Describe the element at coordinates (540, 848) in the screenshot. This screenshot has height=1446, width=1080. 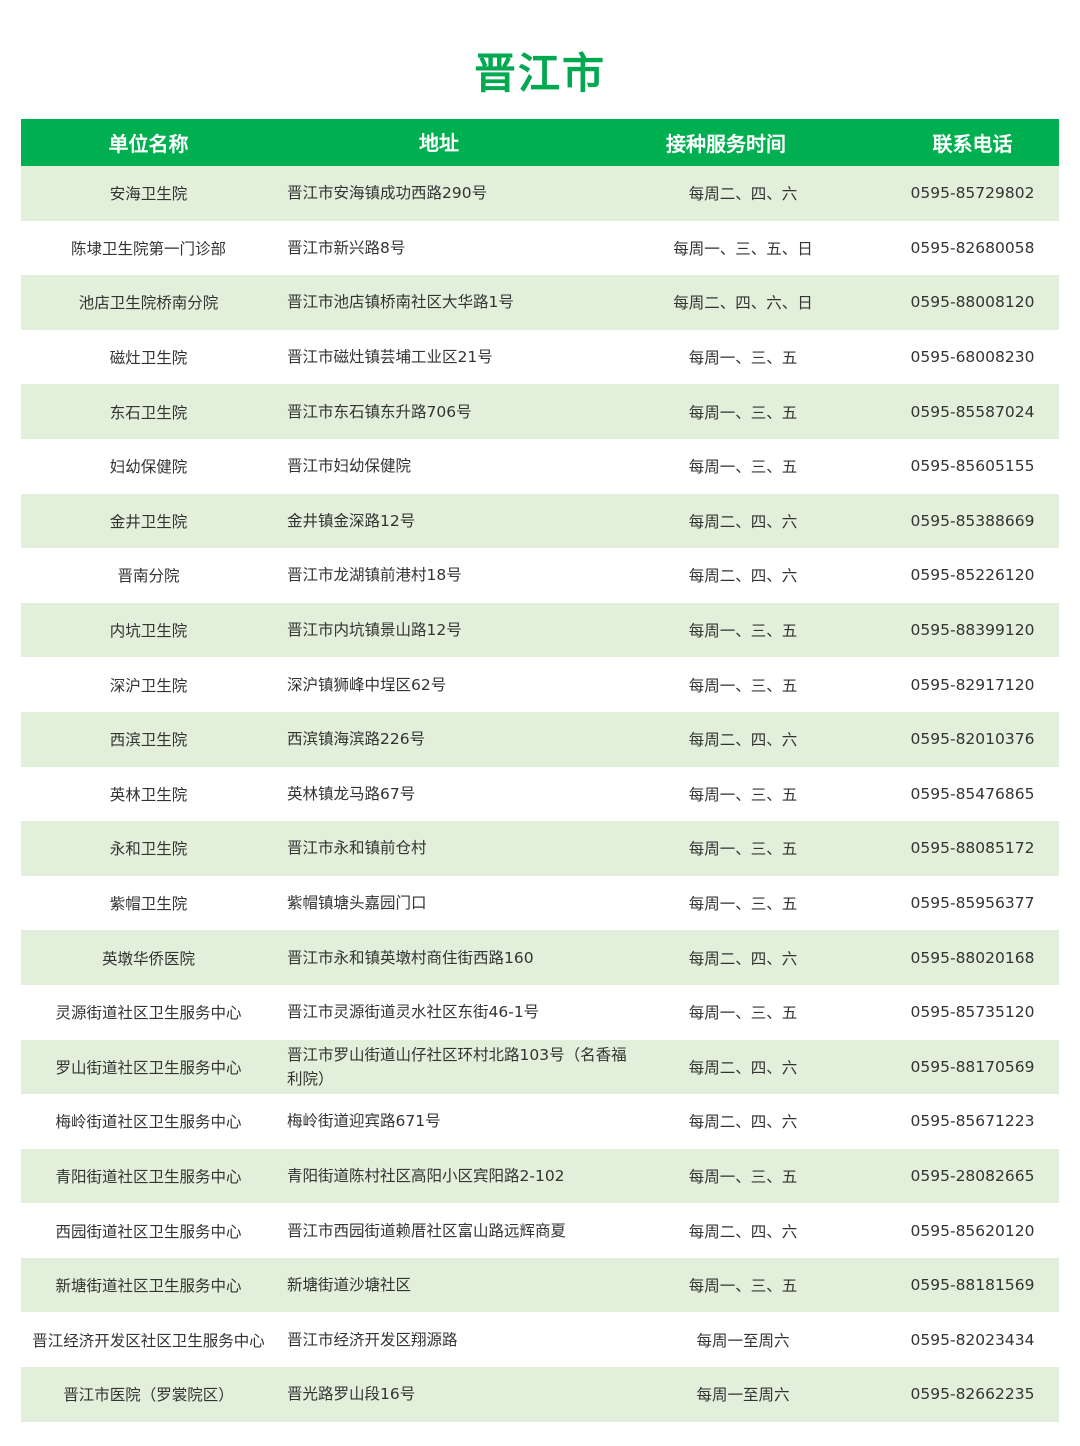
I see `table-row: 永和卫生院 晋江市永和镇前仓村 每周一、三、五 0595-88085172` at that location.